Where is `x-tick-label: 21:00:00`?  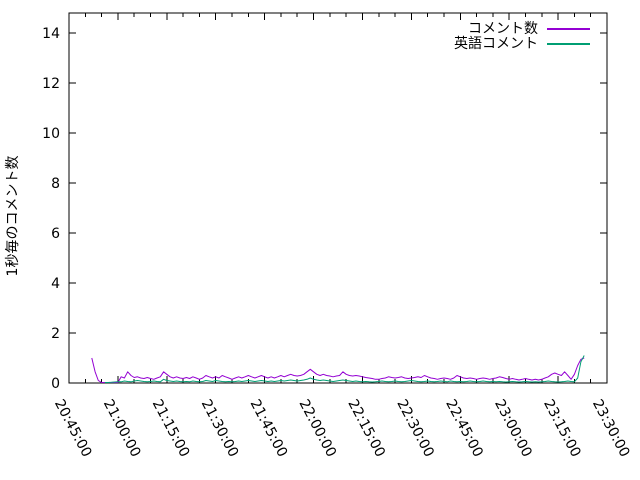
x-tick-label: 21:00:00 is located at coordinates (122, 428).